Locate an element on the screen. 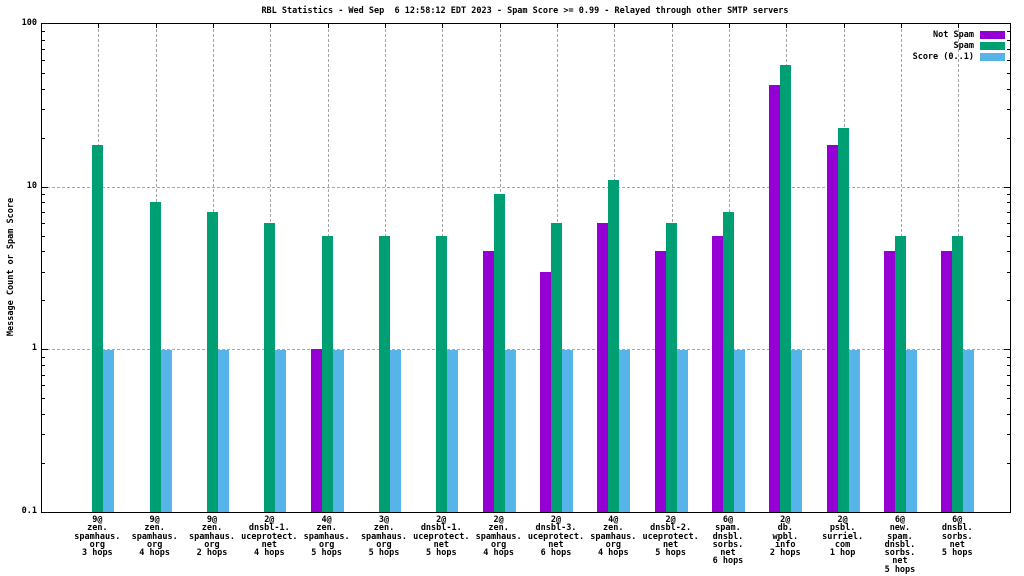  legend: Not Spam Spam Score (0..1) is located at coordinates (959, 45).